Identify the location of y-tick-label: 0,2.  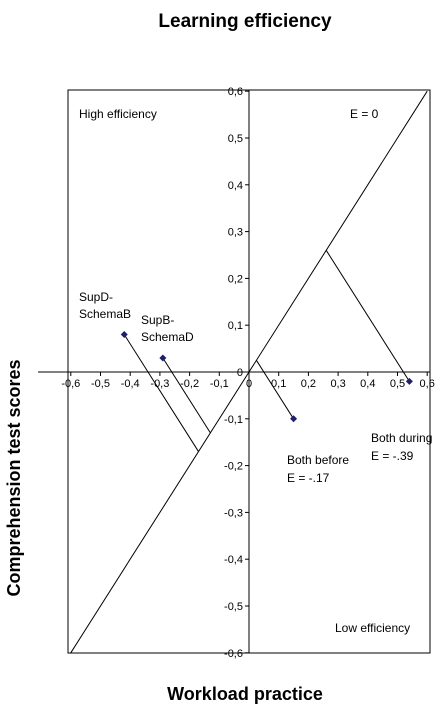
(235, 279).